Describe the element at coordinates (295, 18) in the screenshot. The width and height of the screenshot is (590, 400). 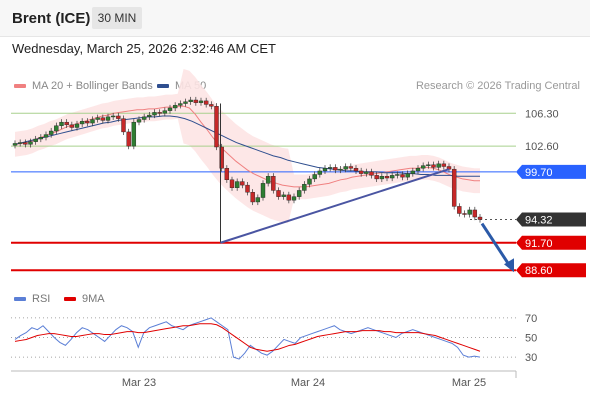
I see `header-bar: Brent (ICE) 30 MIN` at that location.